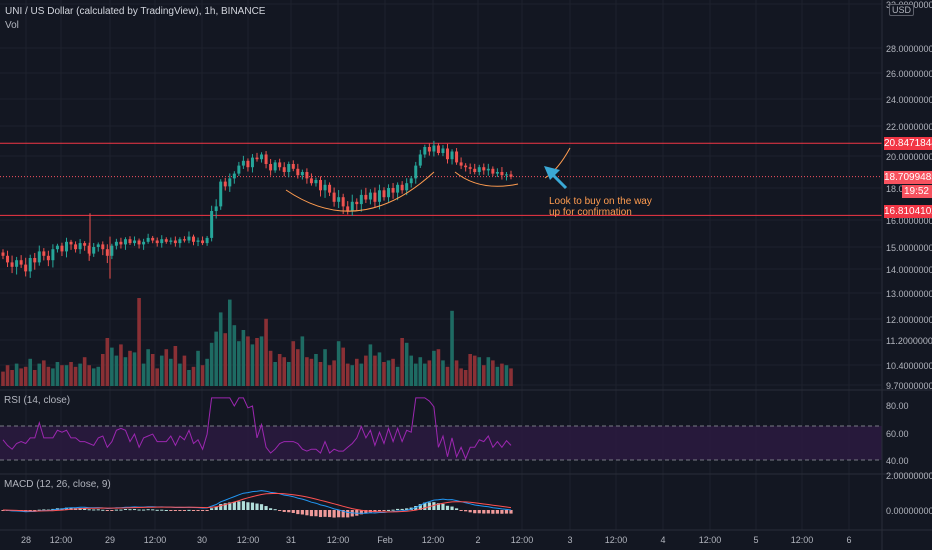  What do you see at coordinates (600, 201) in the screenshot?
I see `annotation-line-1: Look to buy on the way` at bounding box center [600, 201].